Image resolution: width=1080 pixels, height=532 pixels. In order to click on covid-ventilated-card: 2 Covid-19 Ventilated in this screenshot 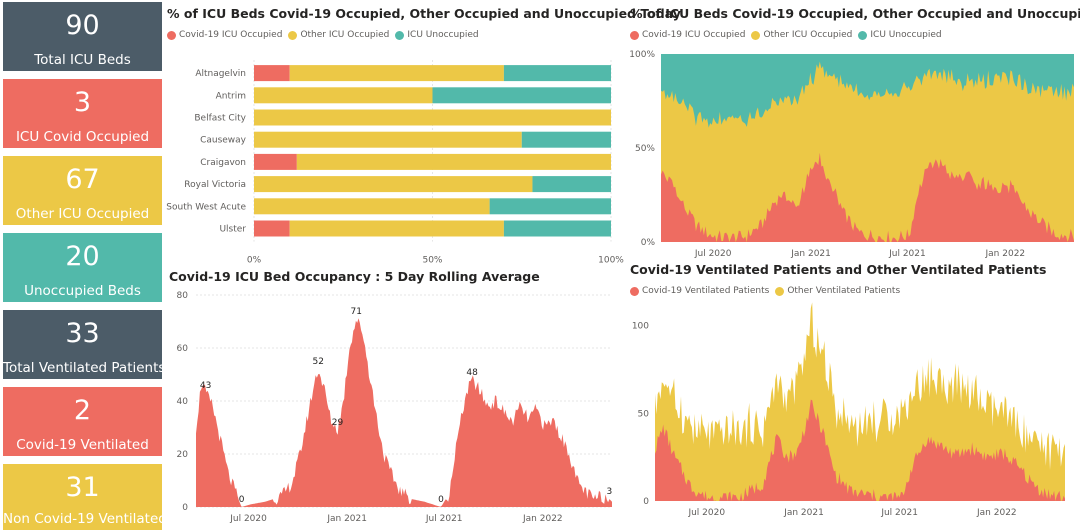, I will do `click(82, 421)`.